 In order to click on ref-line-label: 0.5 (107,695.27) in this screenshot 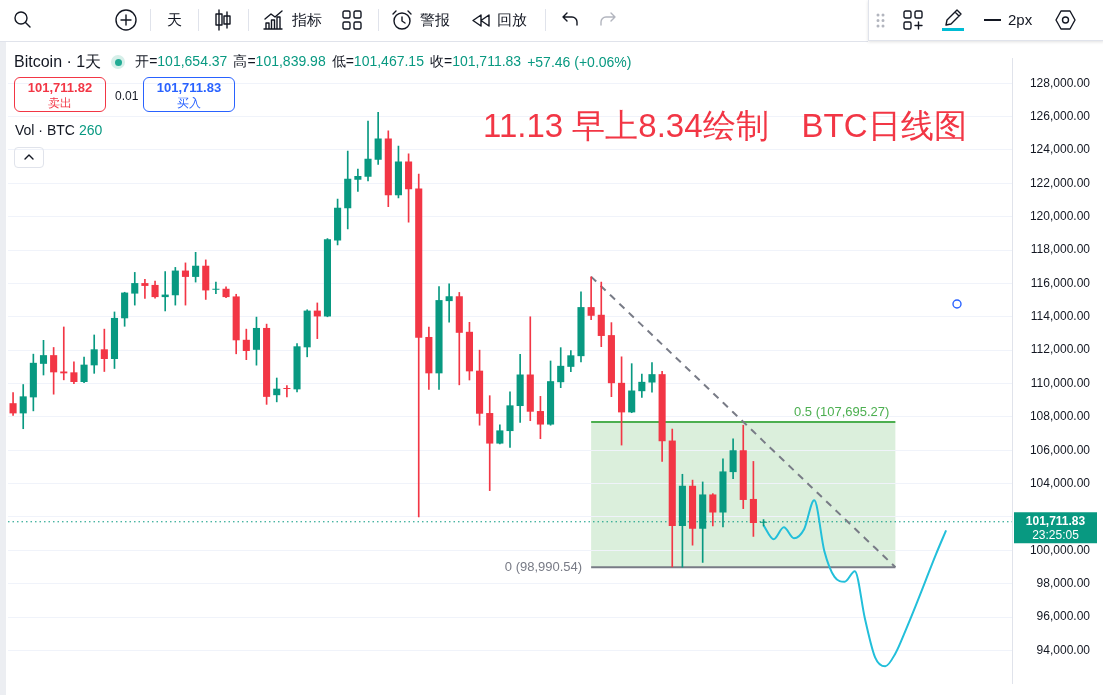, I will do `click(841, 411)`.